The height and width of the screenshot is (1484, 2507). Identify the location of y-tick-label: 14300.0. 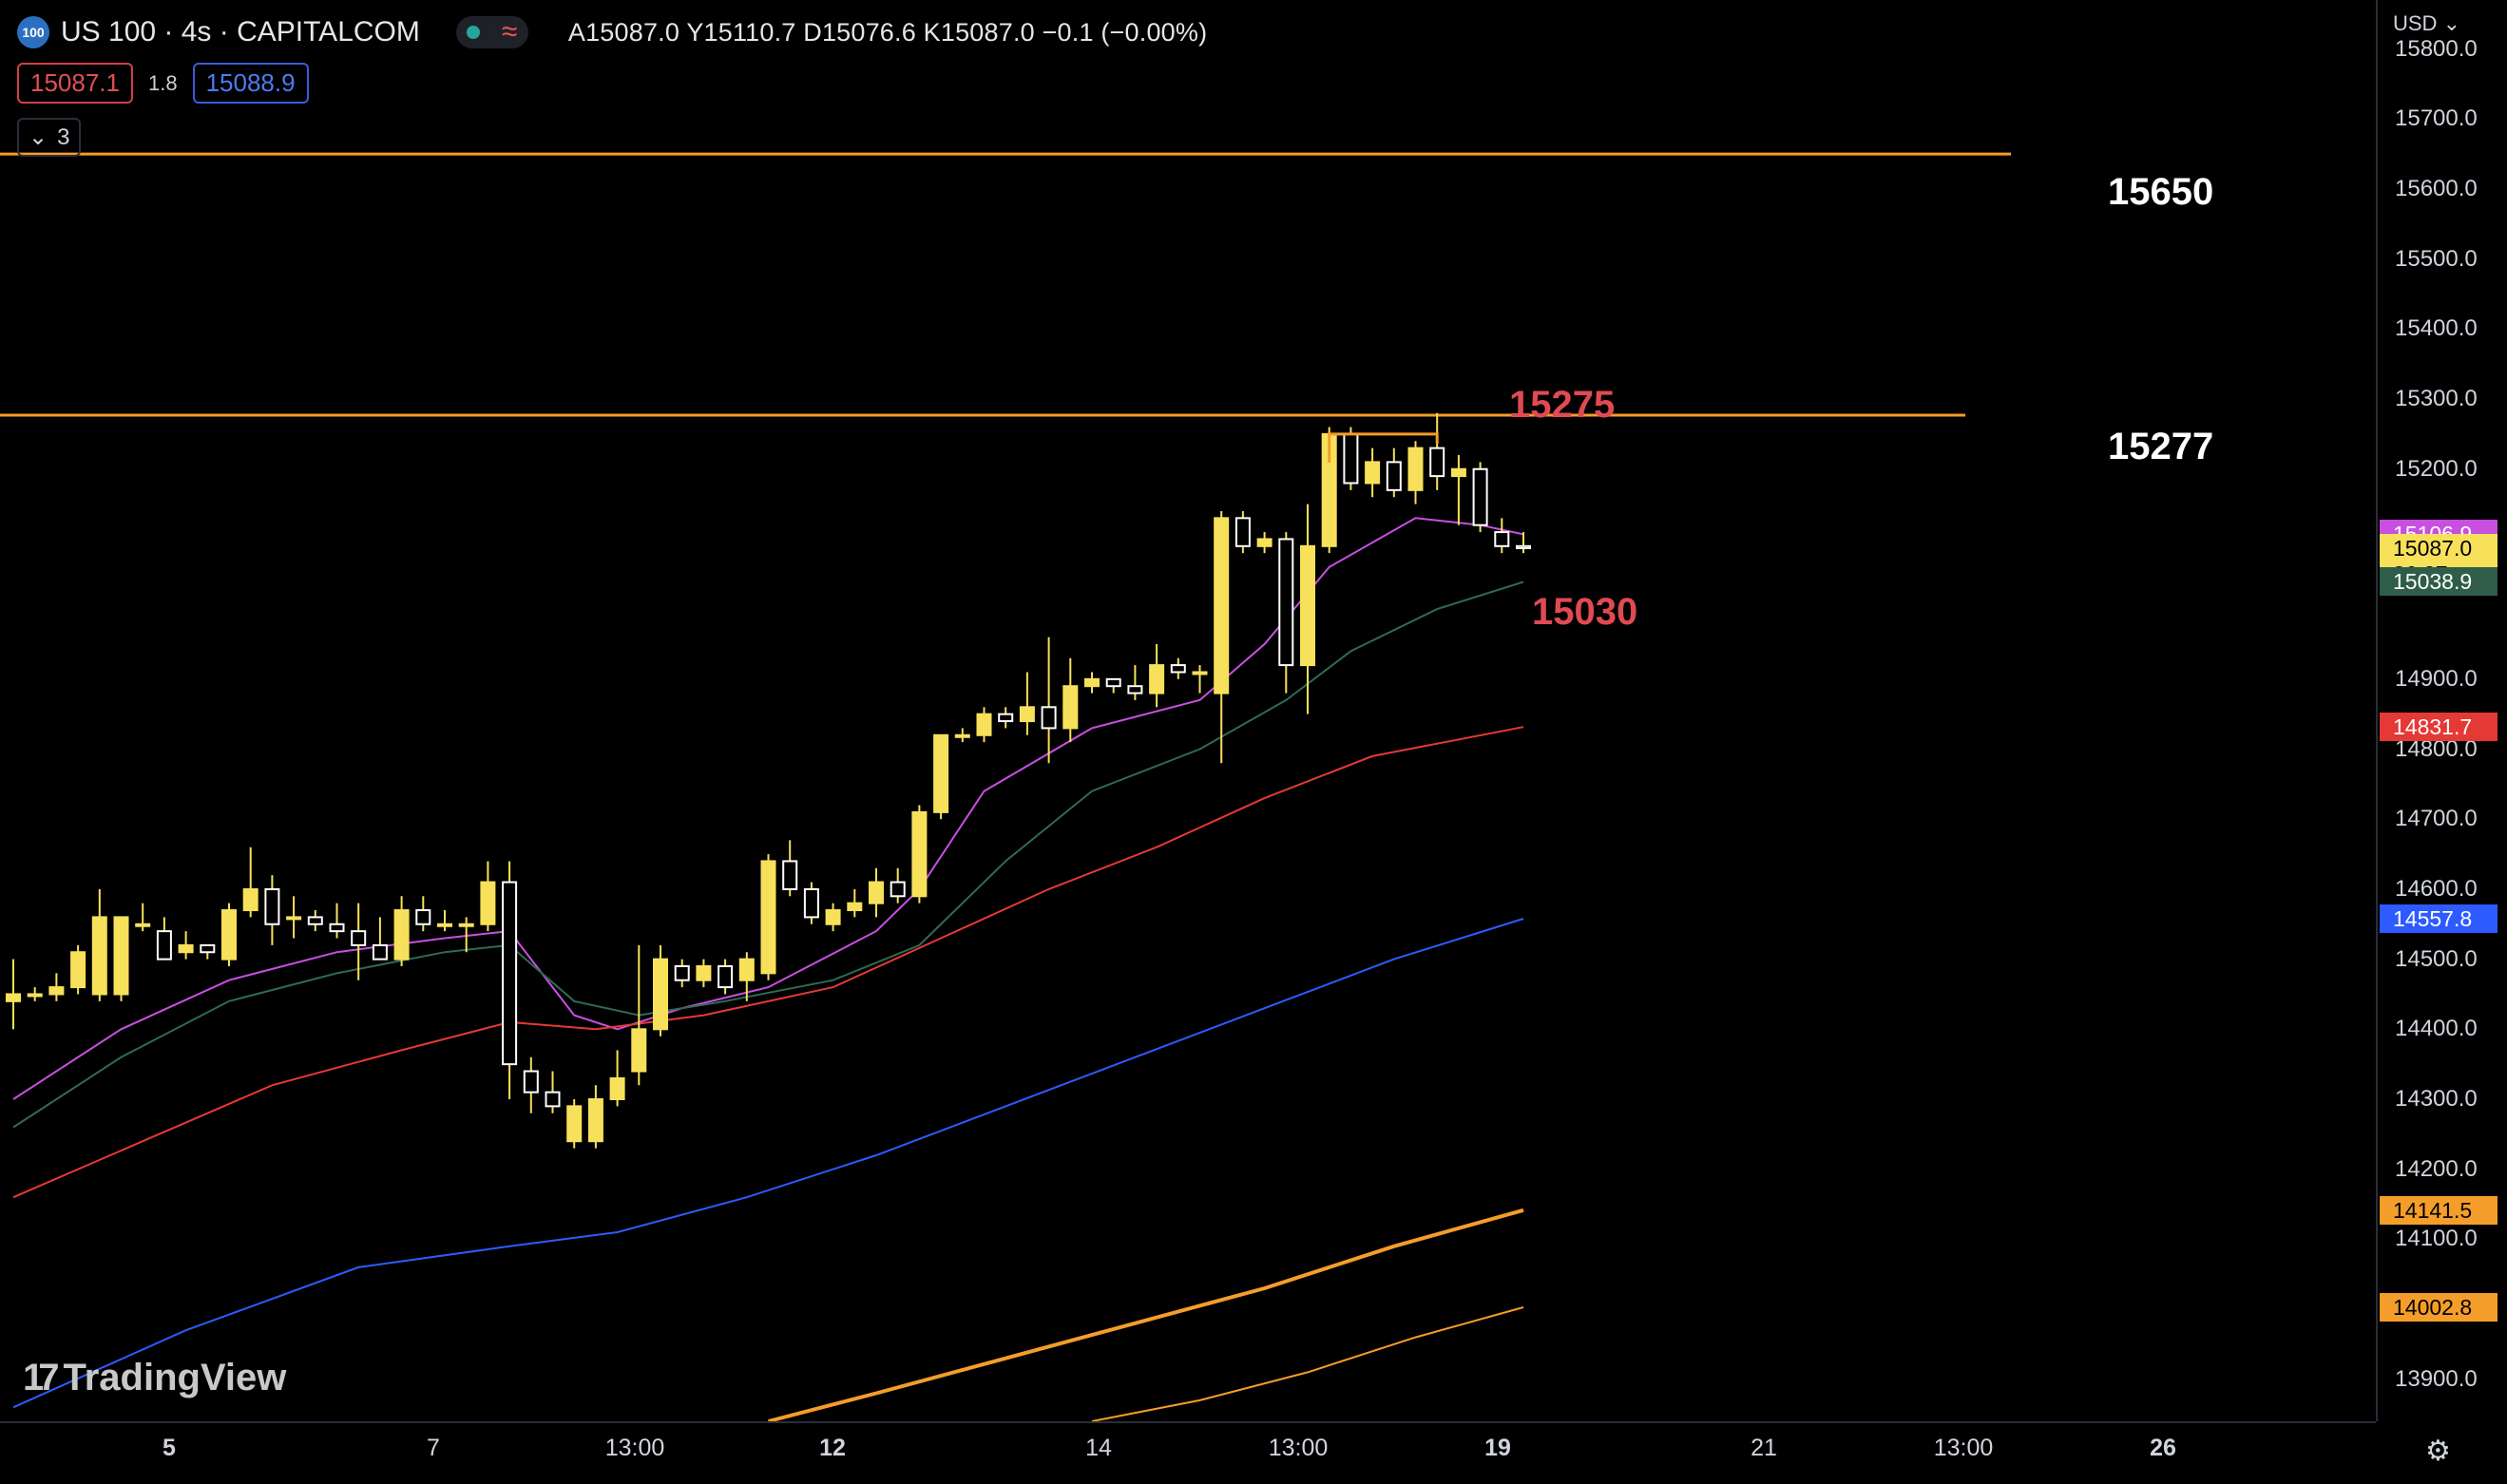
(2436, 1099).